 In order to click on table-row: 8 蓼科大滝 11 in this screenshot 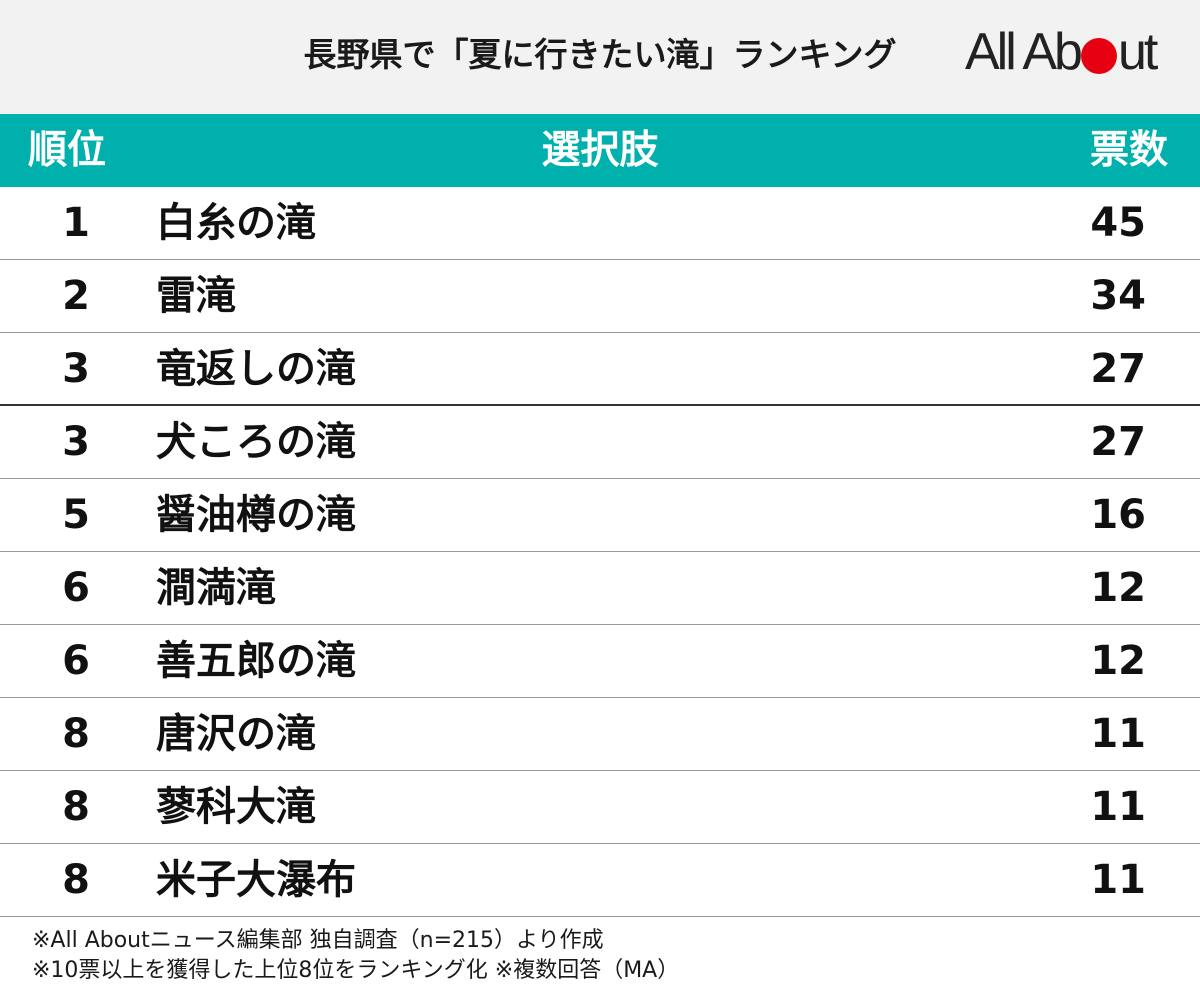, I will do `click(600, 807)`.